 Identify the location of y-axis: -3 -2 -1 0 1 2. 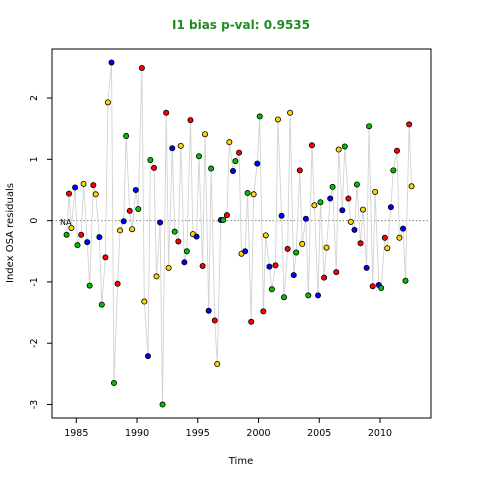
(41, 252).